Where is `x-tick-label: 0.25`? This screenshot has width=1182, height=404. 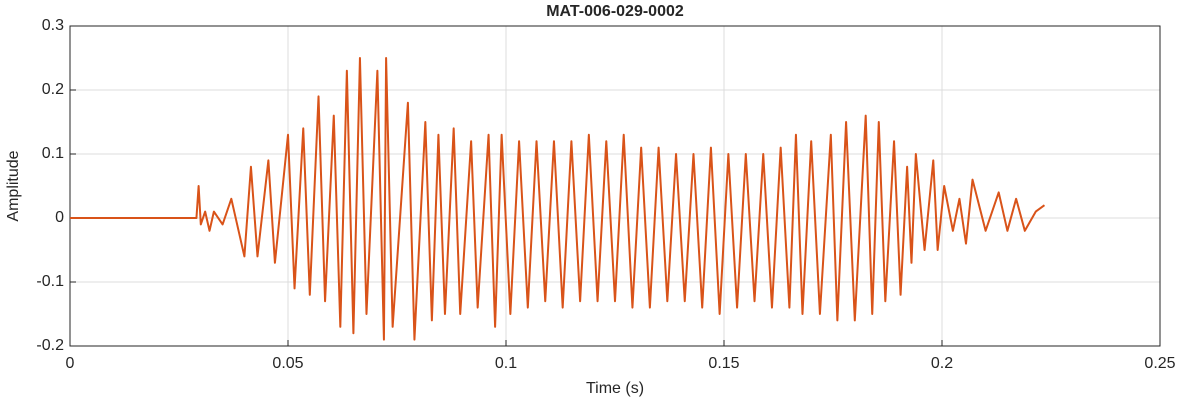 x-tick-label: 0.25 is located at coordinates (1159, 363).